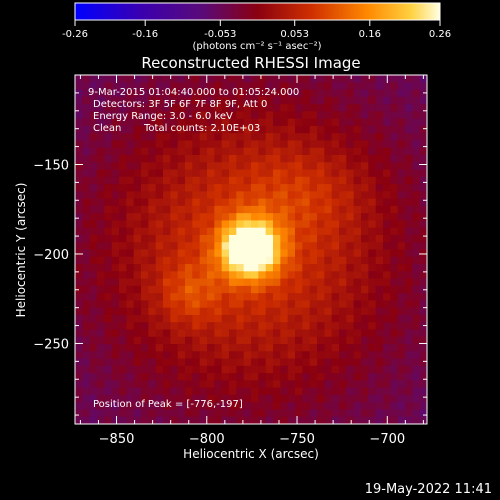 Image resolution: width=500 pixels, height=500 pixels. I want to click on info-energy: Energy Range: 3.0 - 6.0 keV, so click(163, 116).